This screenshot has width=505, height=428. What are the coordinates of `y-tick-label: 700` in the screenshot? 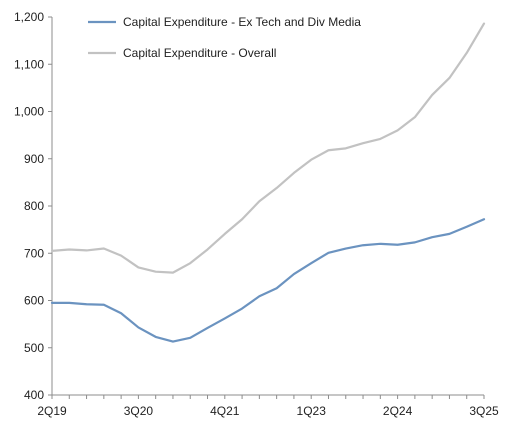 It's located at (34, 253).